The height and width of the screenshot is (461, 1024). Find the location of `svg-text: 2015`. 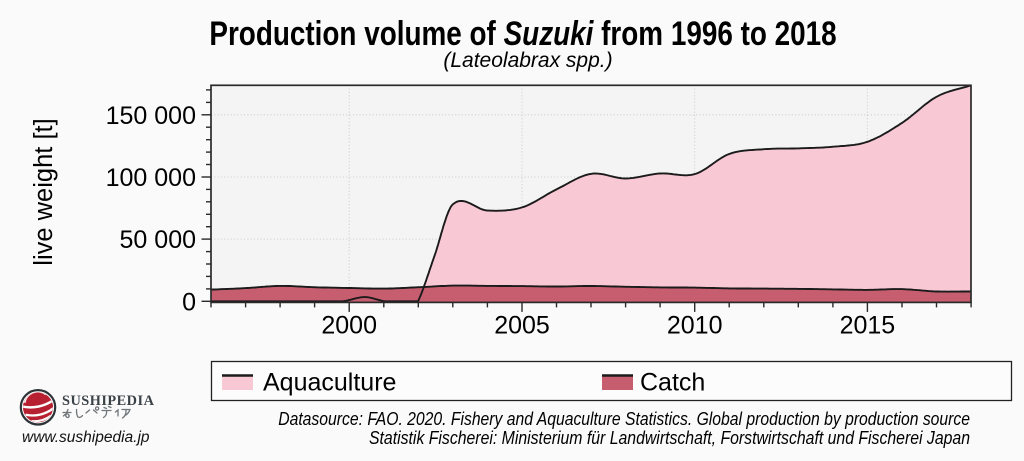

svg-text: 2015 is located at coordinates (868, 326).